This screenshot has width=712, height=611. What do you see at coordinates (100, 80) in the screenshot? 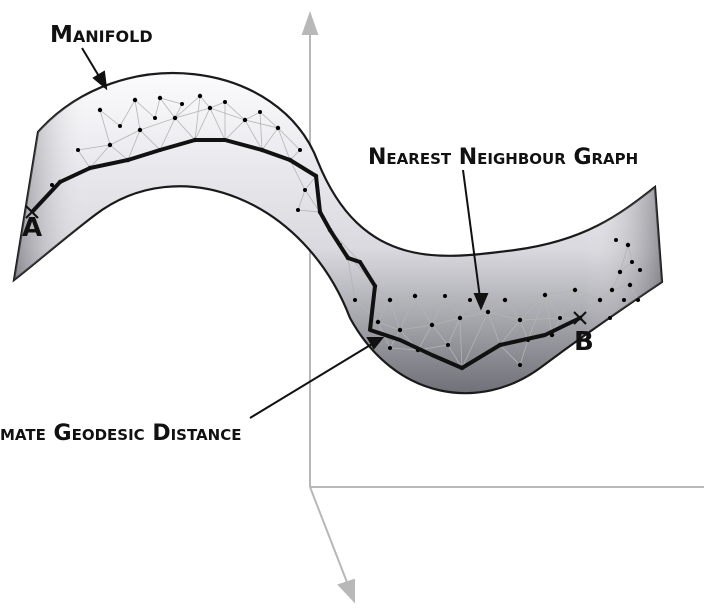
I see `manifold-pointer-arrow-icon` at bounding box center [100, 80].